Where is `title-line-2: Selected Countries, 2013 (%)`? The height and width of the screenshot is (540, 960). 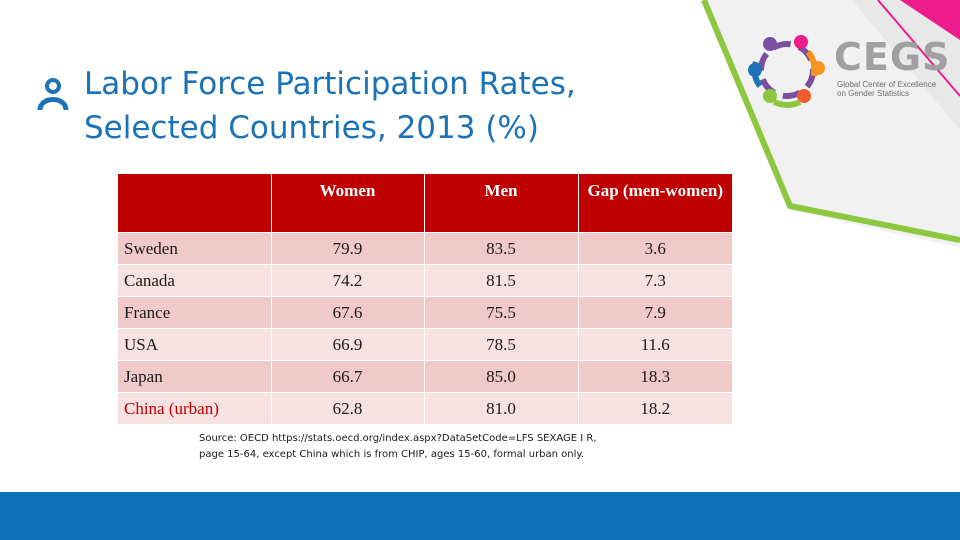
title-line-2: Selected Countries, 2013 (%) is located at coordinates (311, 128).